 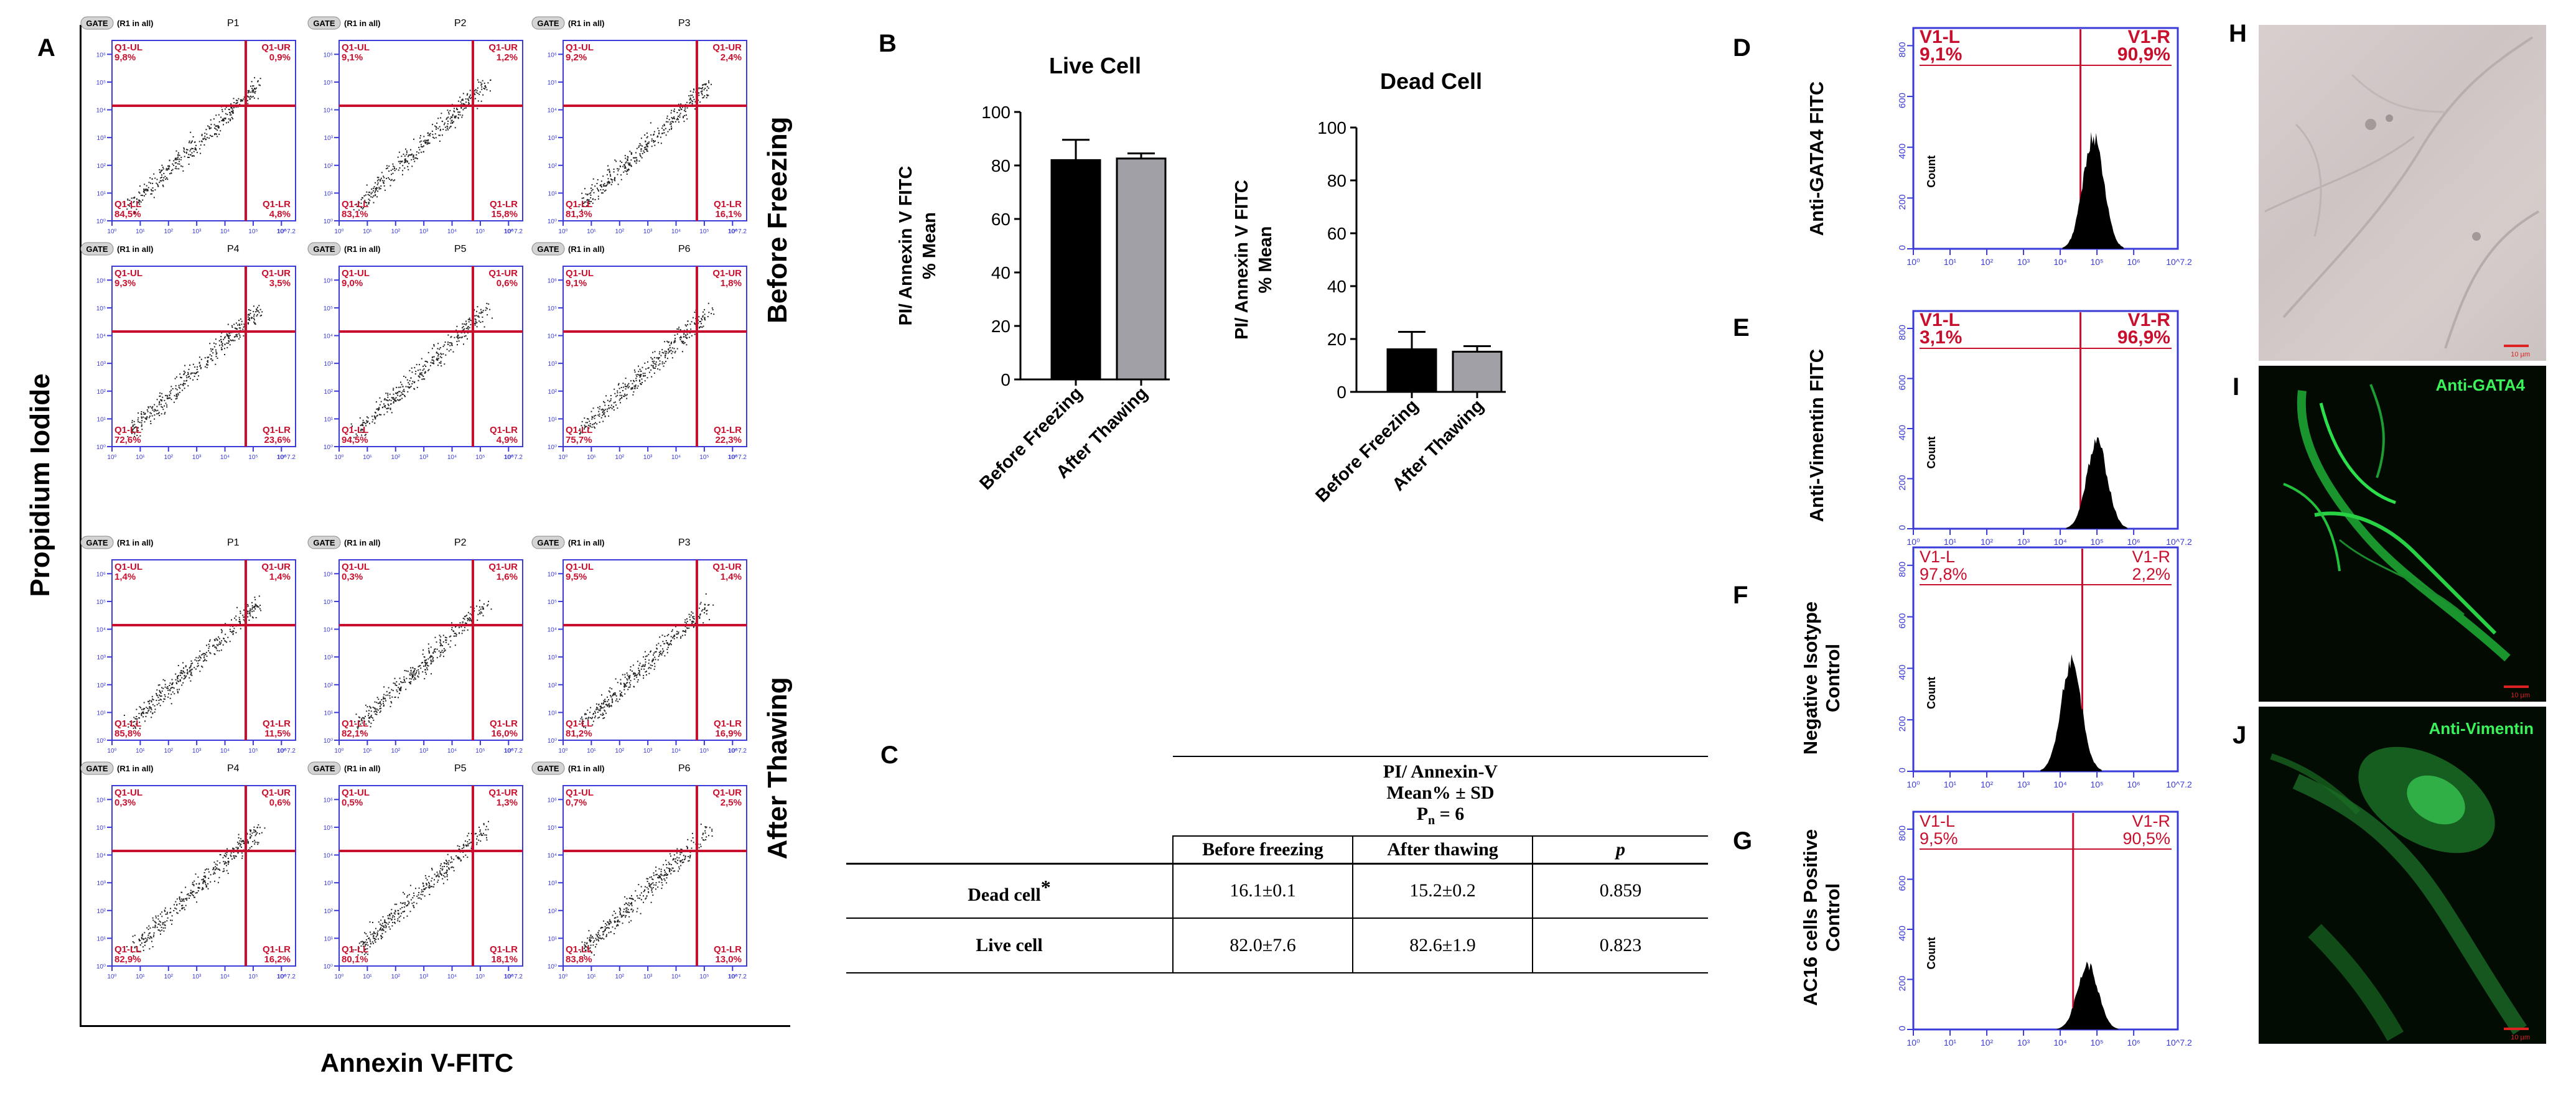 I want to click on panel-letter: F, so click(x=1741, y=595).